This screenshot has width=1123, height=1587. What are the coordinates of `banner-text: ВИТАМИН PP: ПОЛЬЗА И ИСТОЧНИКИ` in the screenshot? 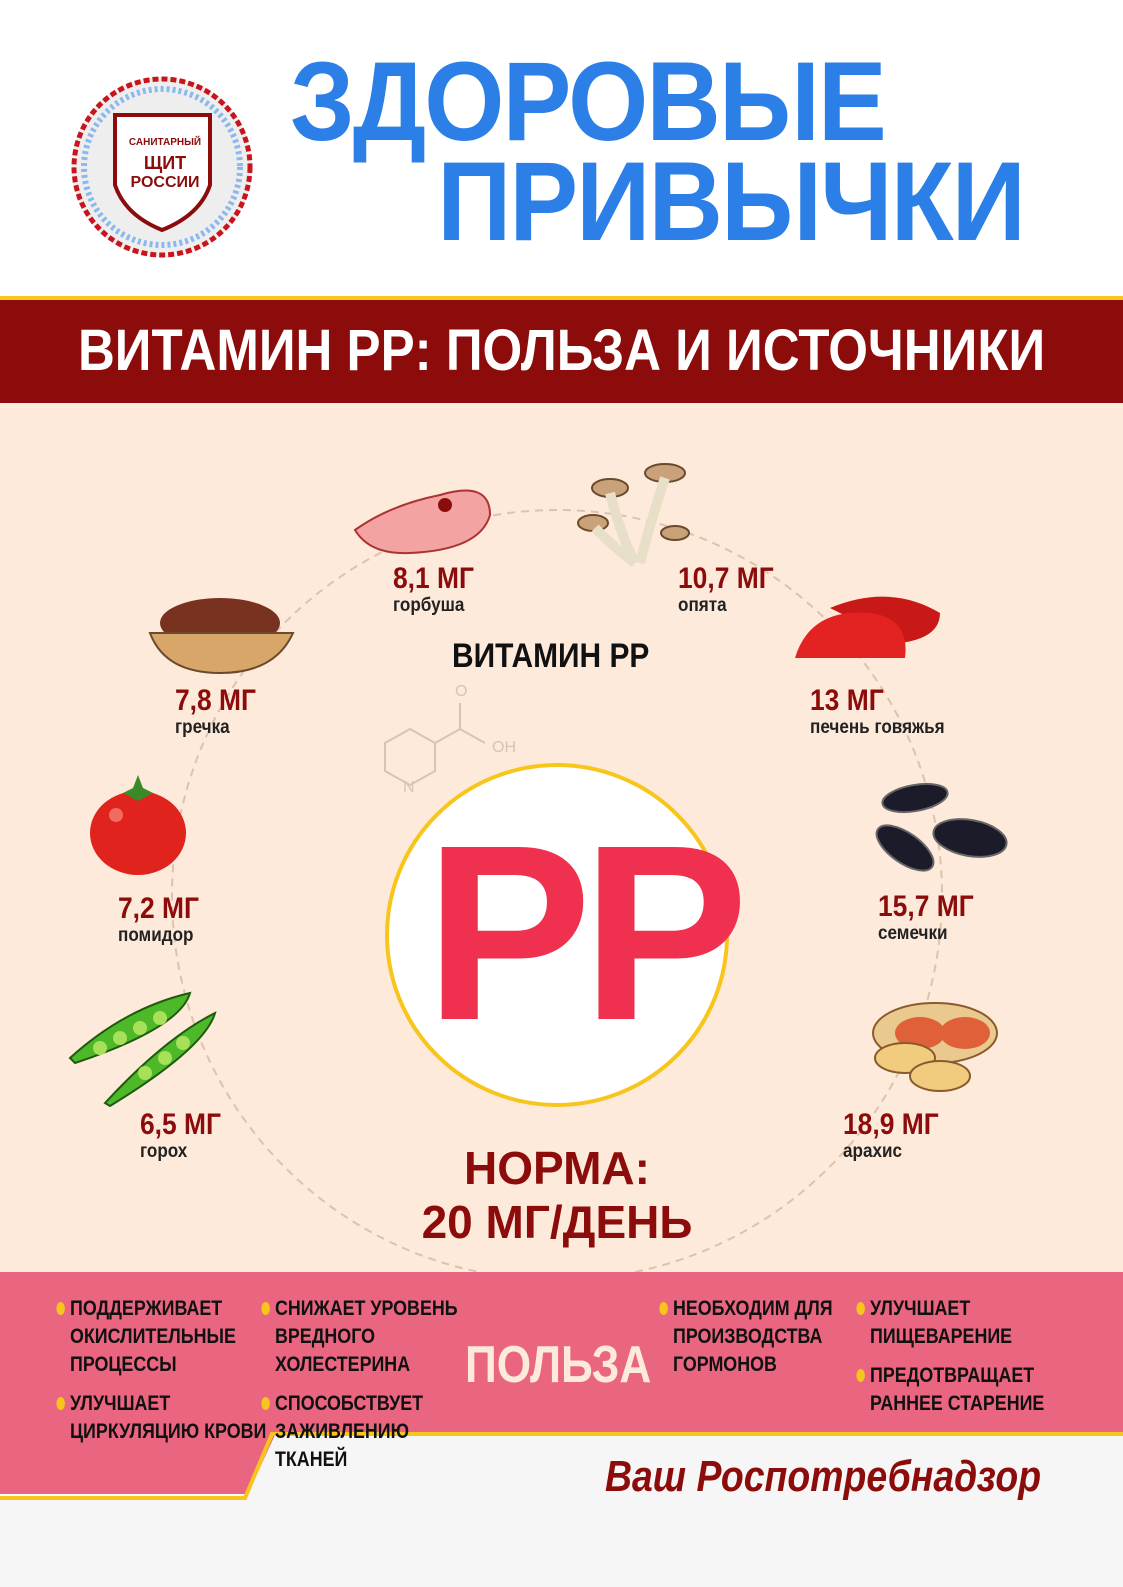 It's located at (561, 350).